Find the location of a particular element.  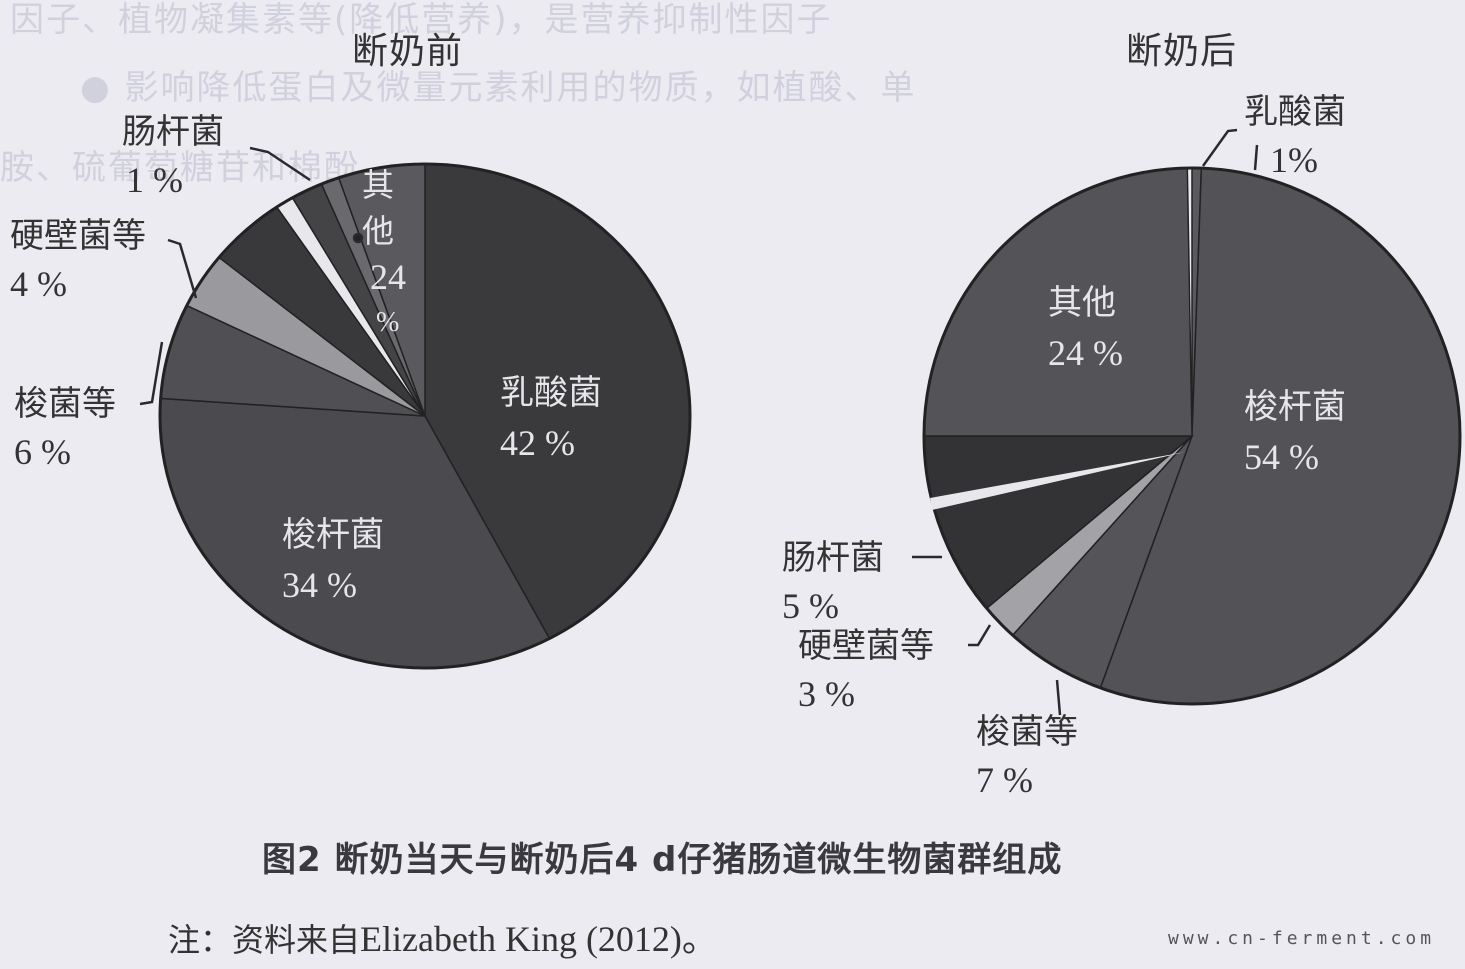

leader-lines-left is located at coordinates (251, 276).